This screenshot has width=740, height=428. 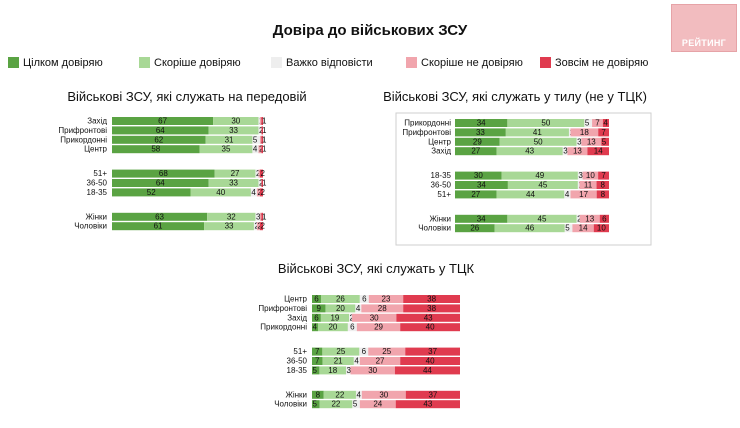 What do you see at coordinates (96, 216) in the screenshot?
I see `chart-1-row-label: Жінки` at bounding box center [96, 216].